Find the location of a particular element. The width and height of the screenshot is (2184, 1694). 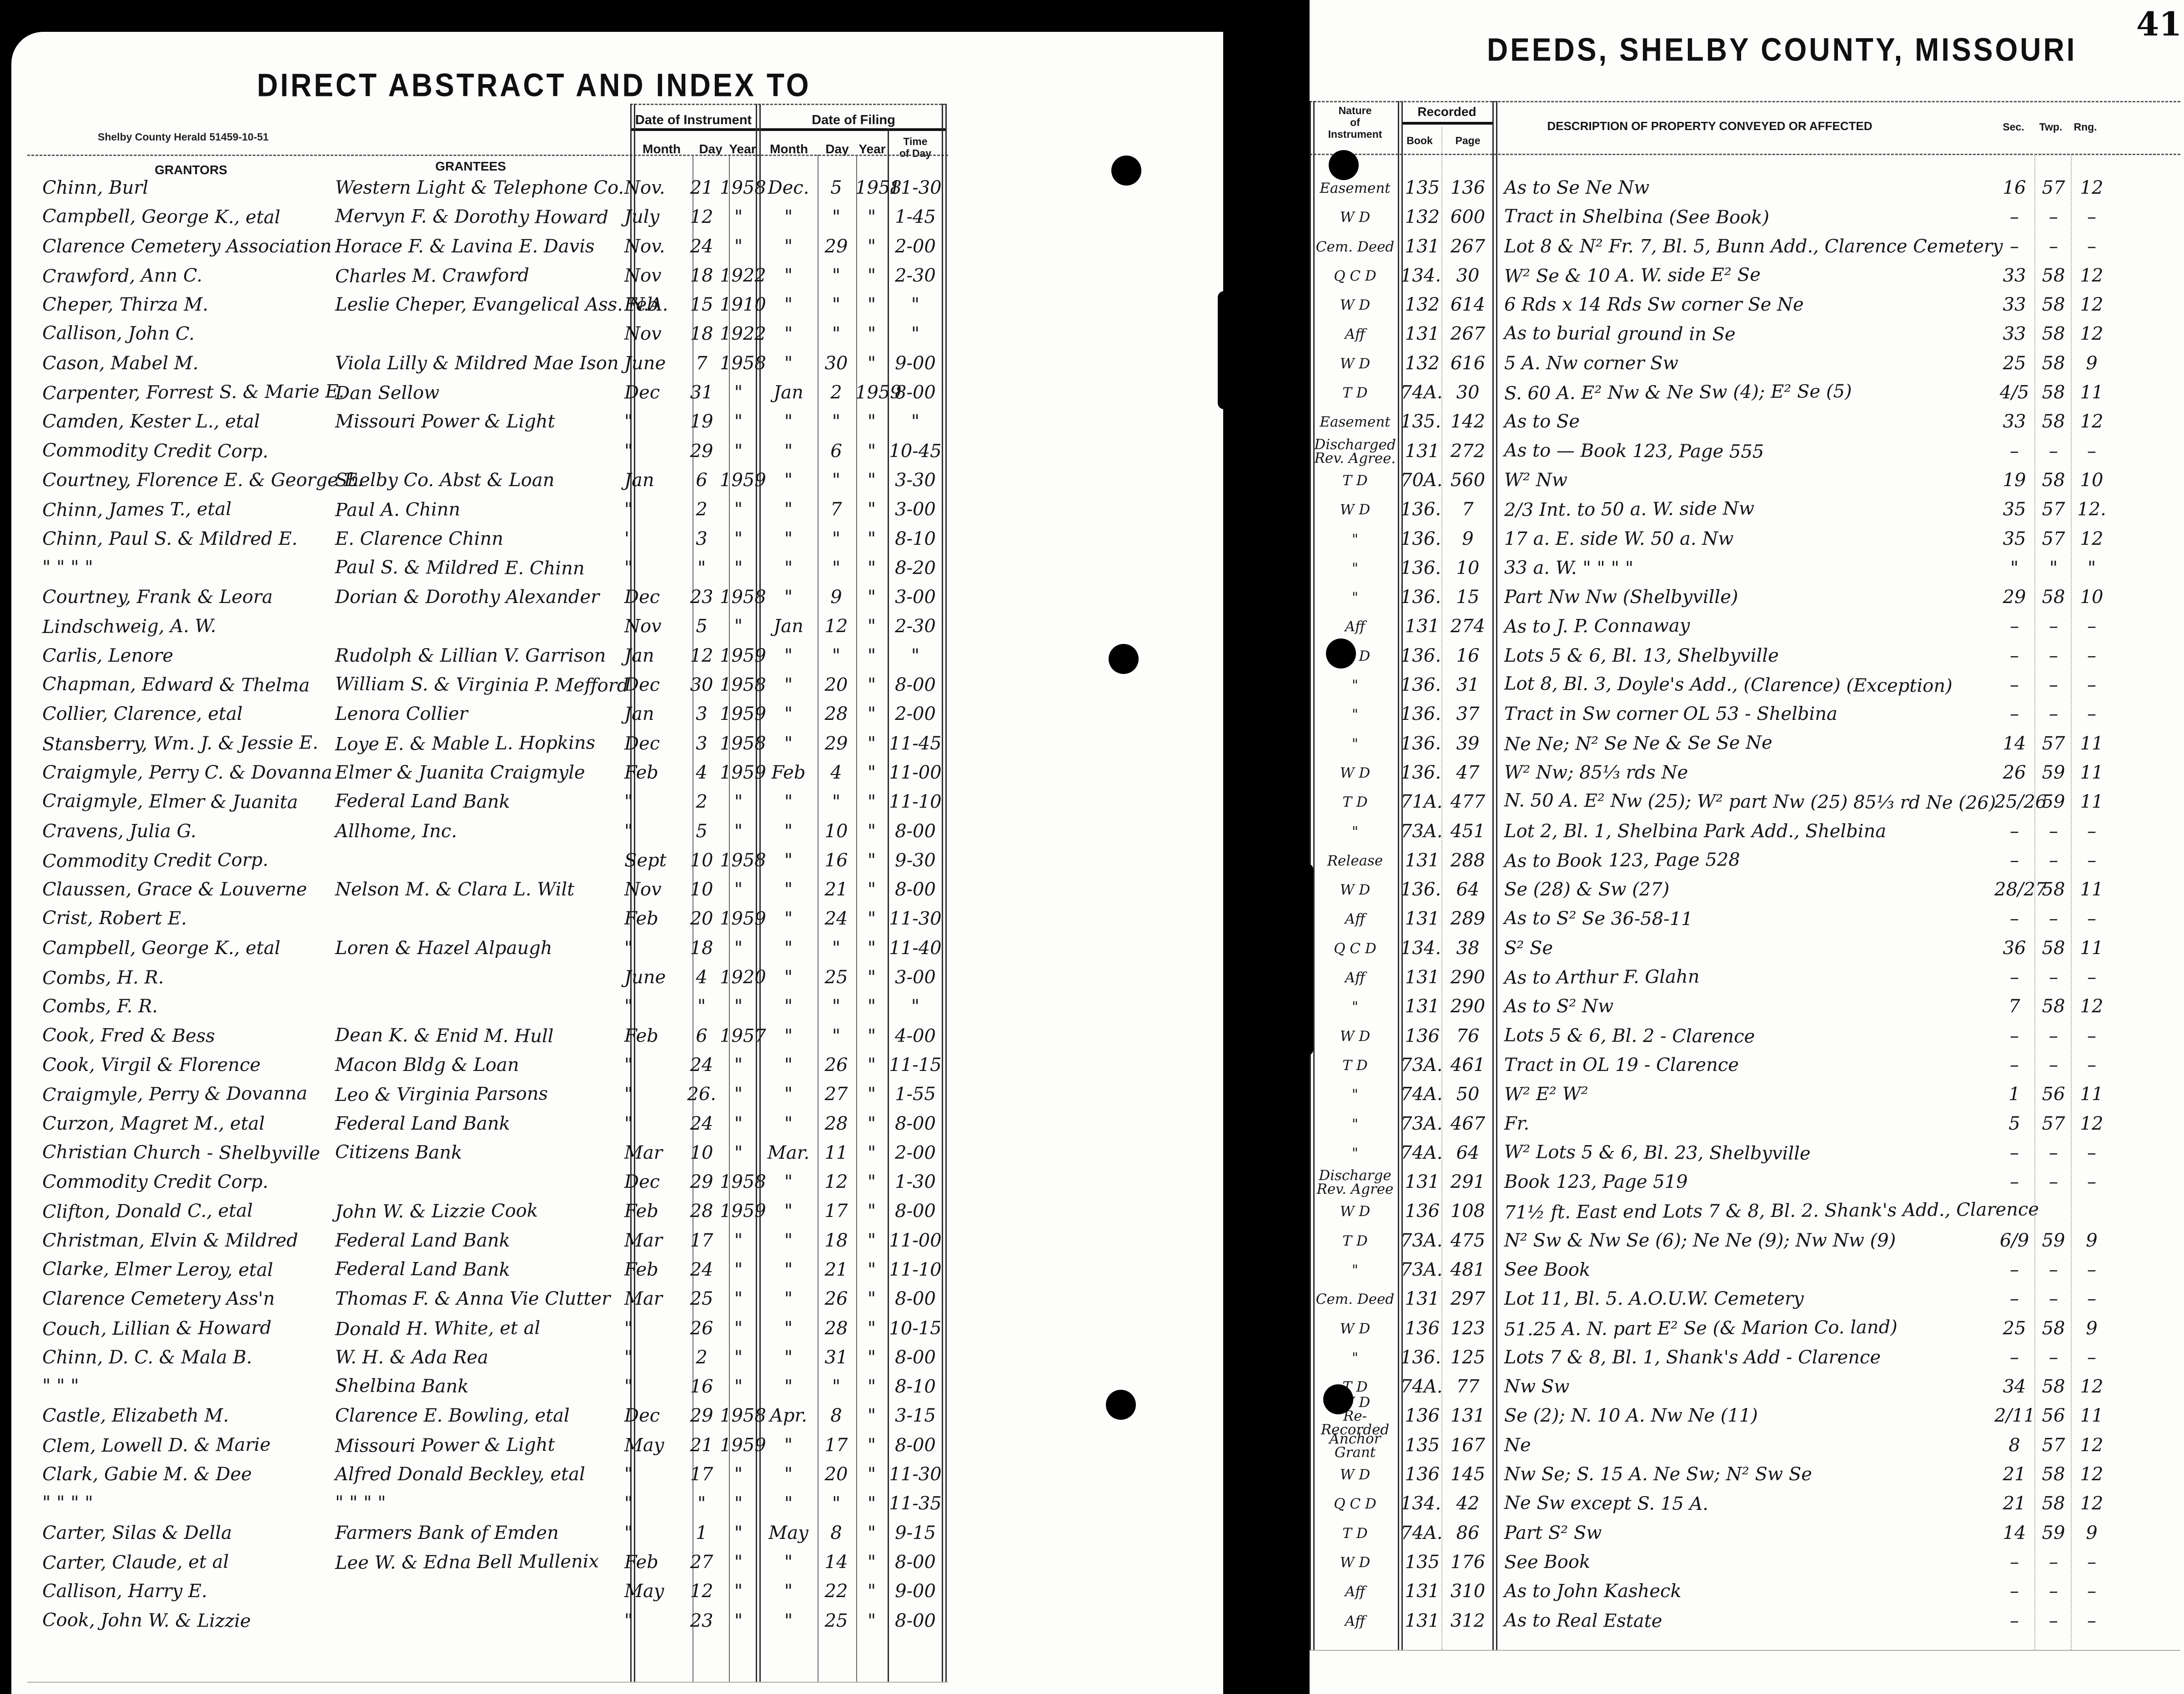

description-cell: As to Se is located at coordinates (1542, 421).